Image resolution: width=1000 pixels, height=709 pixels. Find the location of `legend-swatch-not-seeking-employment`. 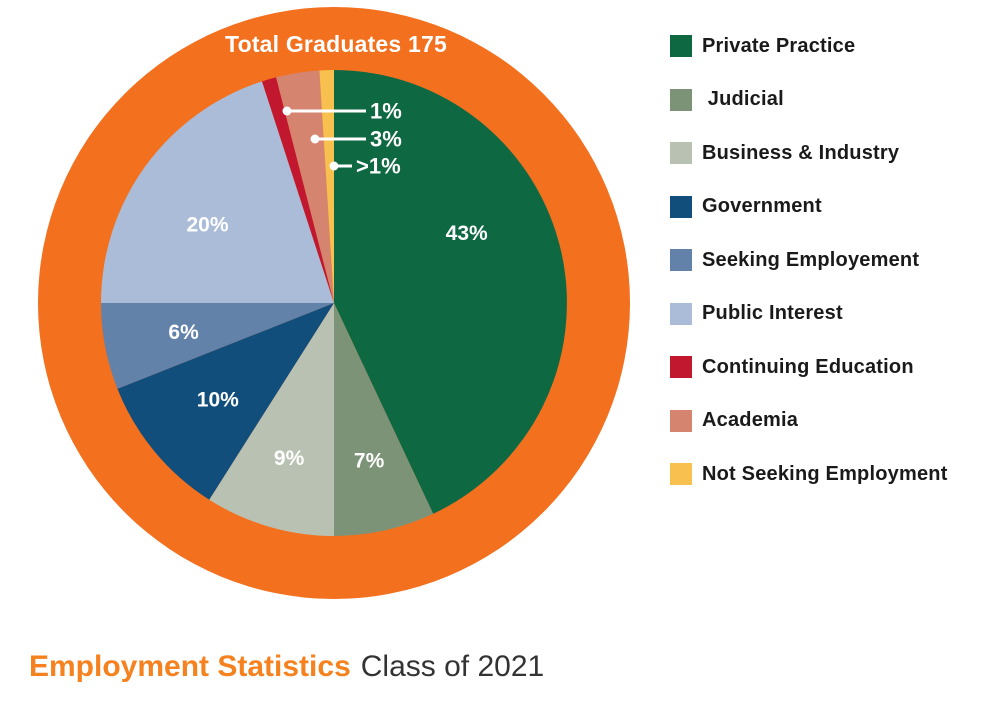

legend-swatch-not-seeking-employment is located at coordinates (681, 474).